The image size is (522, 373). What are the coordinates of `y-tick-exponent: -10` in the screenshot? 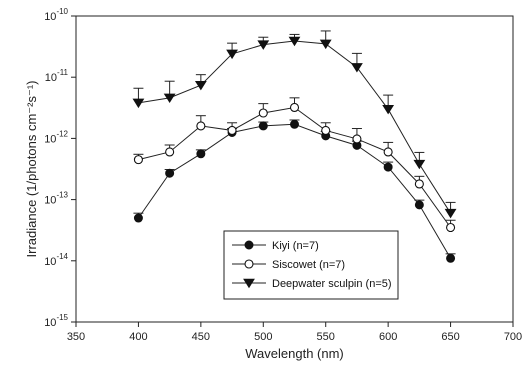 It's located at (62, 11).